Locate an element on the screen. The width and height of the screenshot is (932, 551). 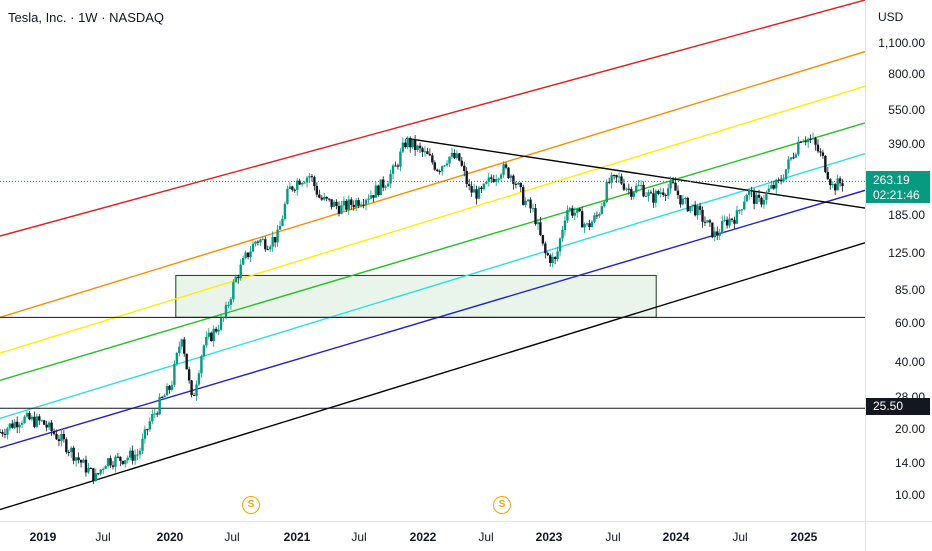
price-tick: 40.00 is located at coordinates (909, 362).